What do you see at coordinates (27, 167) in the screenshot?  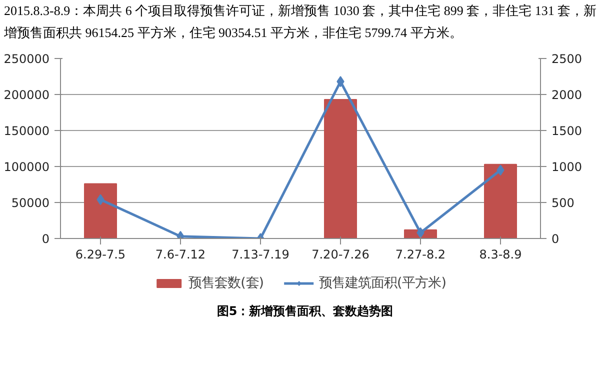 I see `y-tick-label: 100000` at bounding box center [27, 167].